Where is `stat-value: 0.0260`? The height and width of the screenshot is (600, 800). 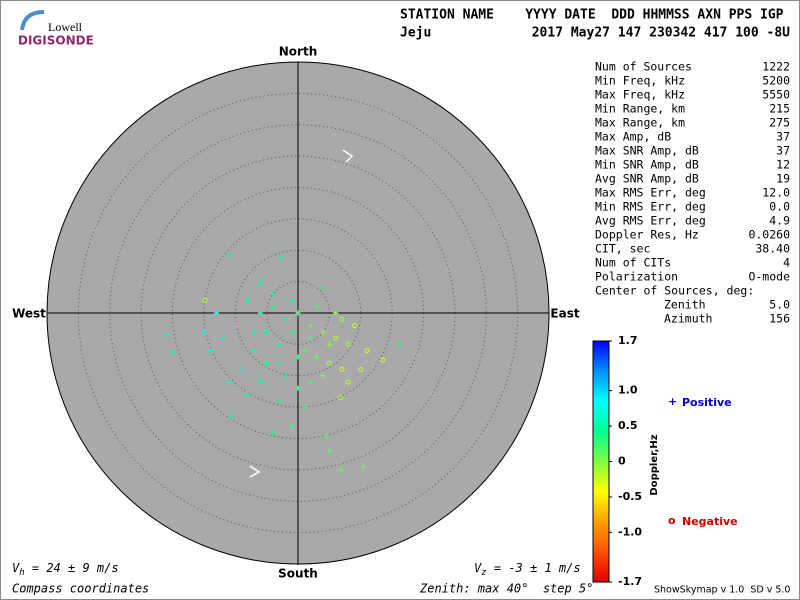
stat-value: 0.0260 is located at coordinates (769, 235).